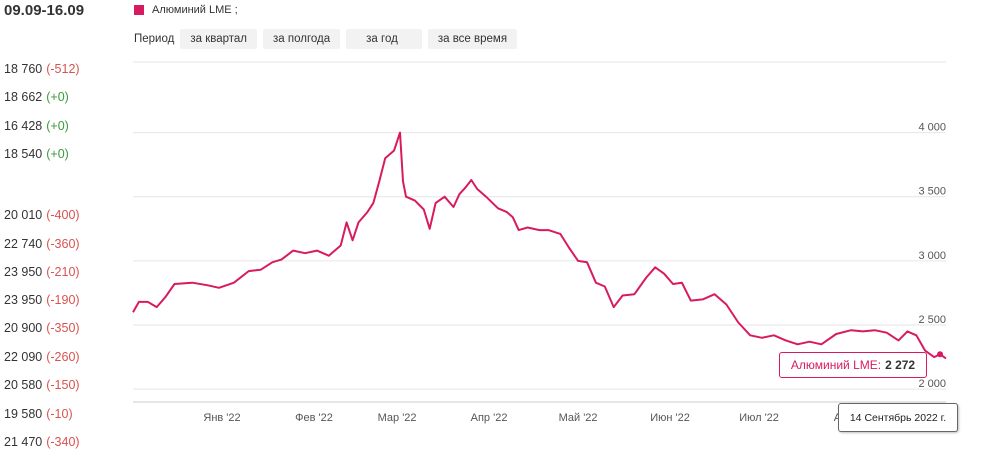  Describe the element at coordinates (63, 272) in the screenshot. I see `price-change: (-210)` at that location.